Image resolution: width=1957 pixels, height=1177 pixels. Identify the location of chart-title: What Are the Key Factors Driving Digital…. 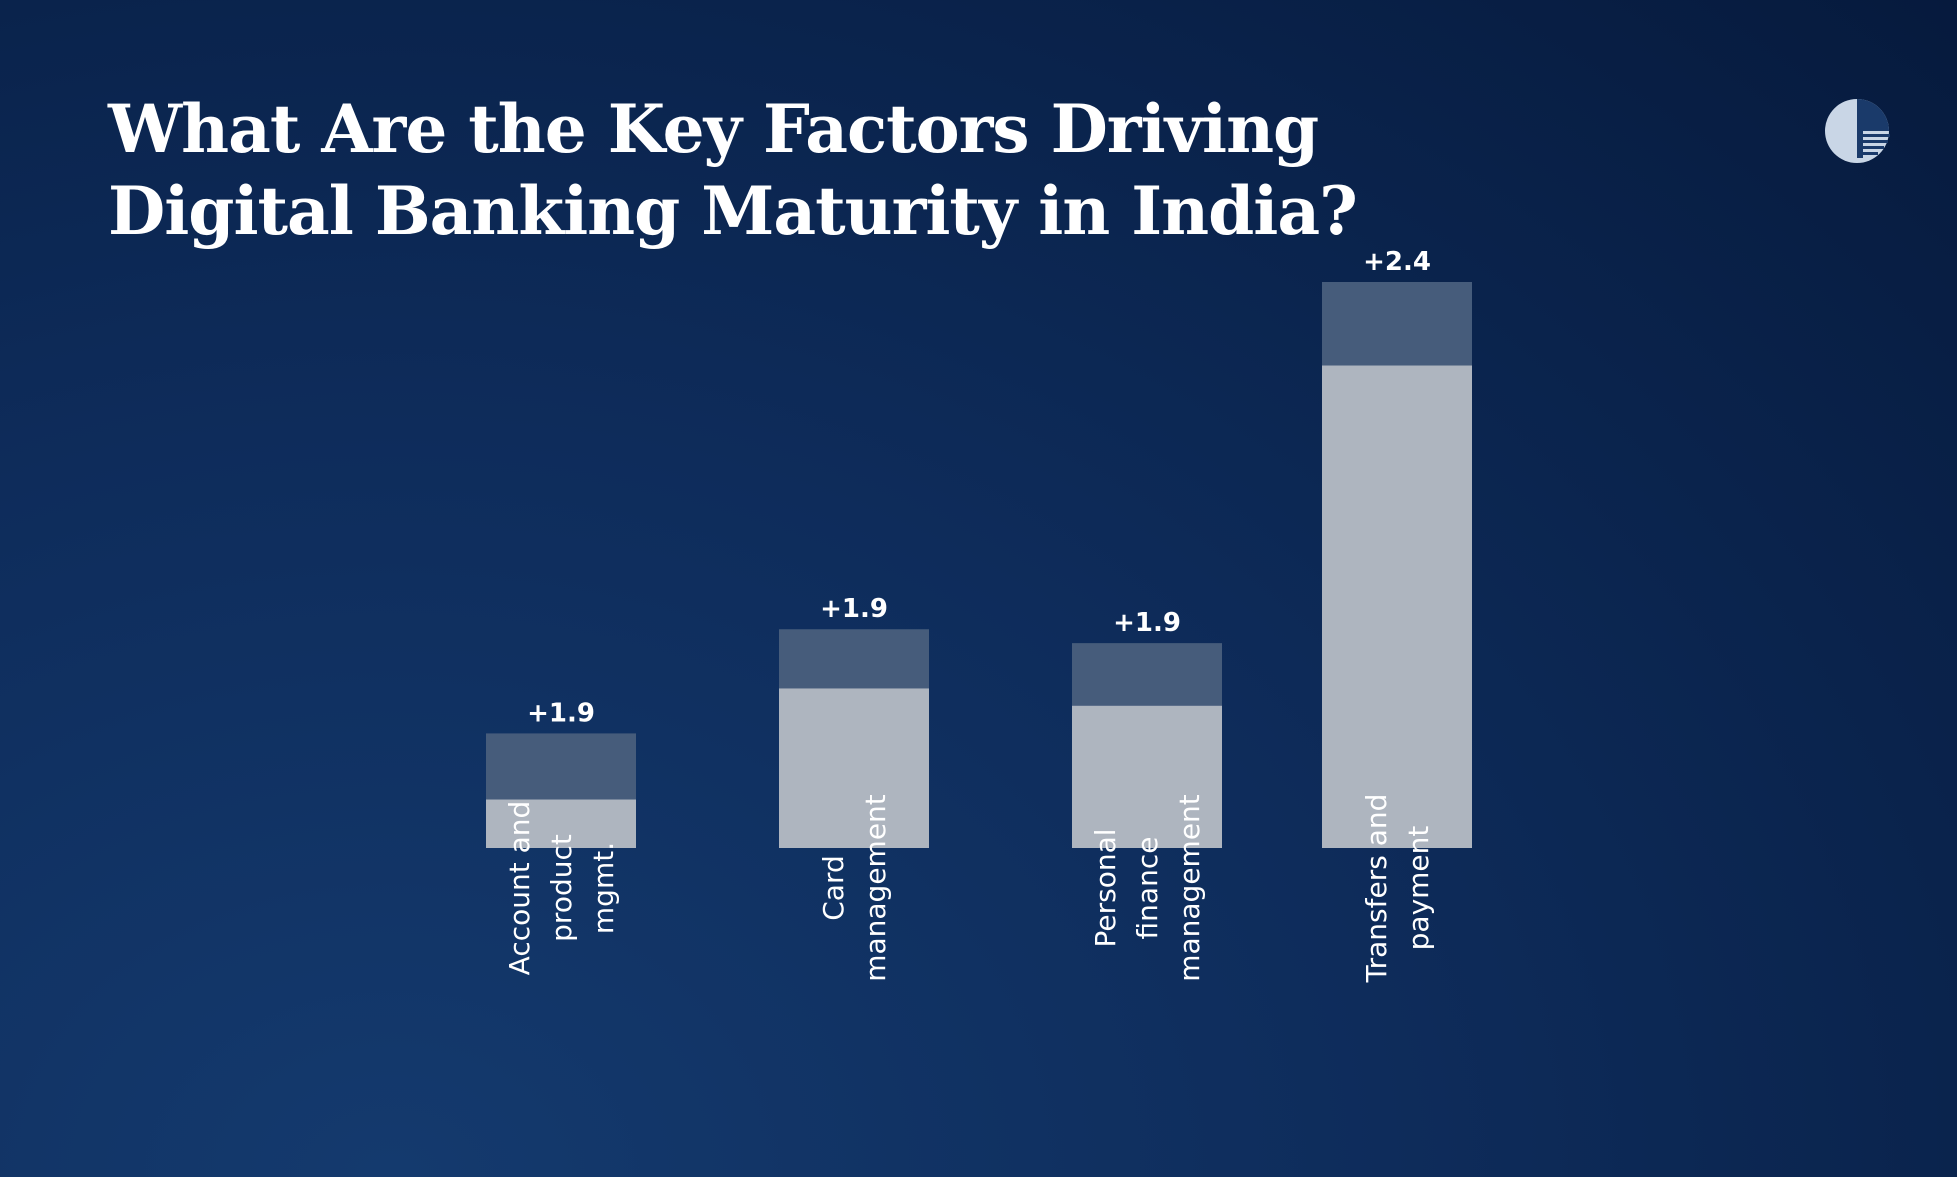
(733, 170).